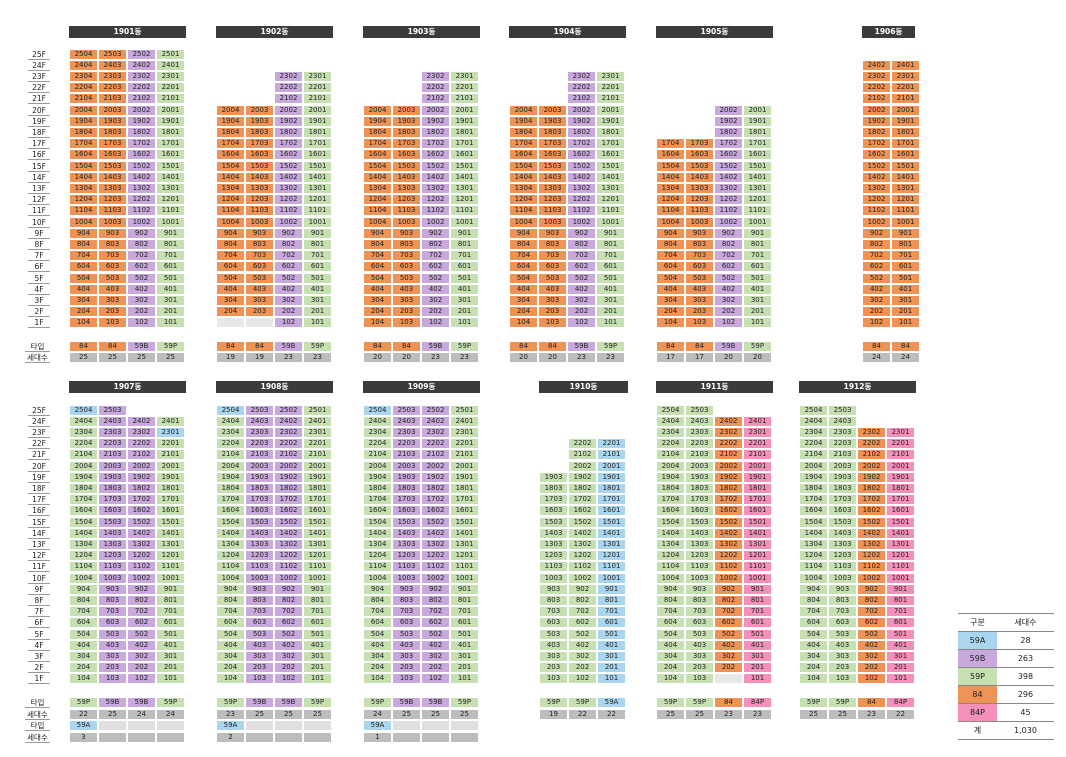  Describe the element at coordinates (112, 244) in the screenshot. I see `unit-cell: 803` at that location.